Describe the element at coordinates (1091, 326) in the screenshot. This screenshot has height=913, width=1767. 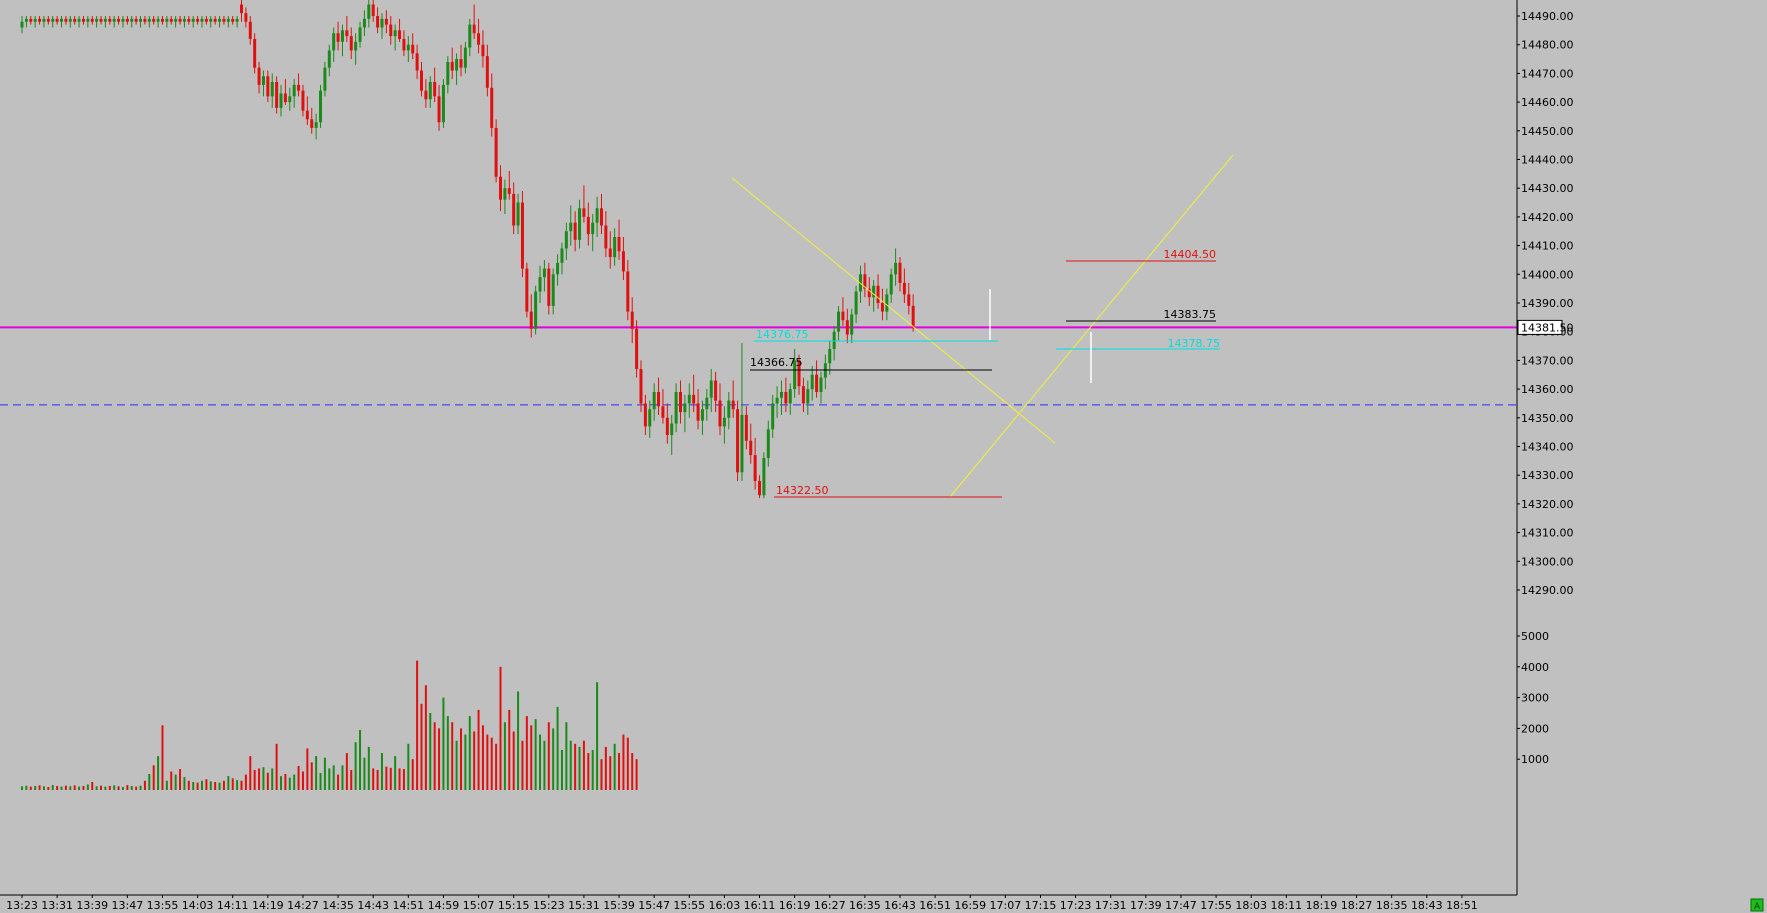
I see `uptrend-line` at that location.